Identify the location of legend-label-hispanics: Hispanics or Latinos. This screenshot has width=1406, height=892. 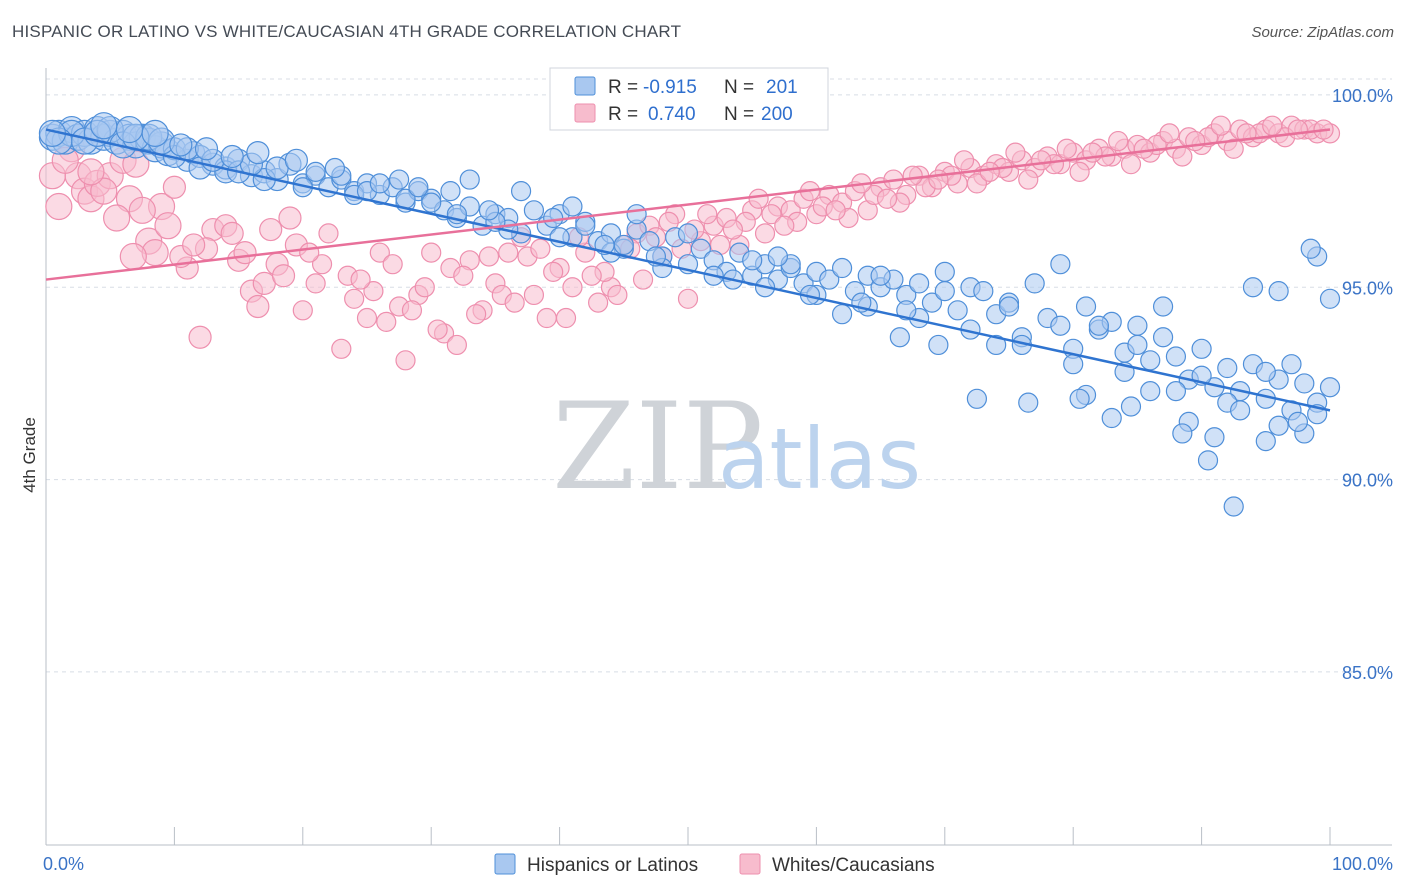
(612, 865).